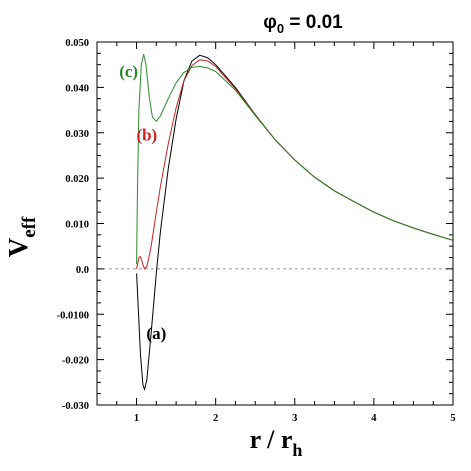  What do you see at coordinates (77, 43) in the screenshot?
I see `y-tick-label-0: 0.050` at bounding box center [77, 43].